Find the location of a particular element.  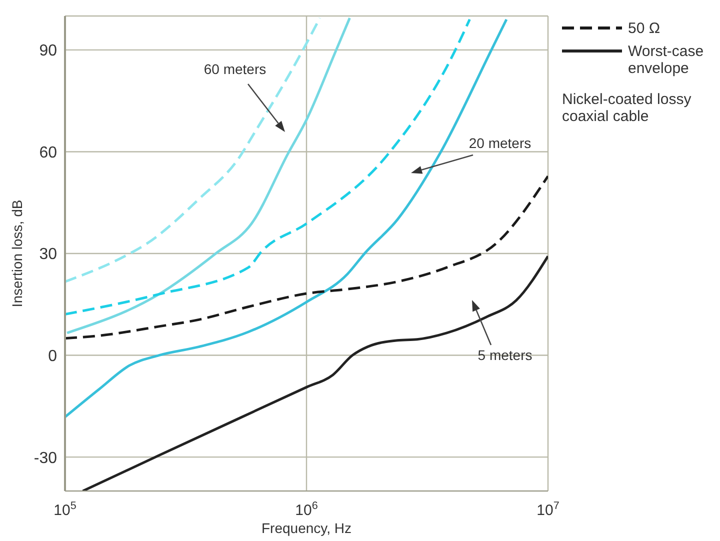

annotation: 5 meters is located at coordinates (505, 355).